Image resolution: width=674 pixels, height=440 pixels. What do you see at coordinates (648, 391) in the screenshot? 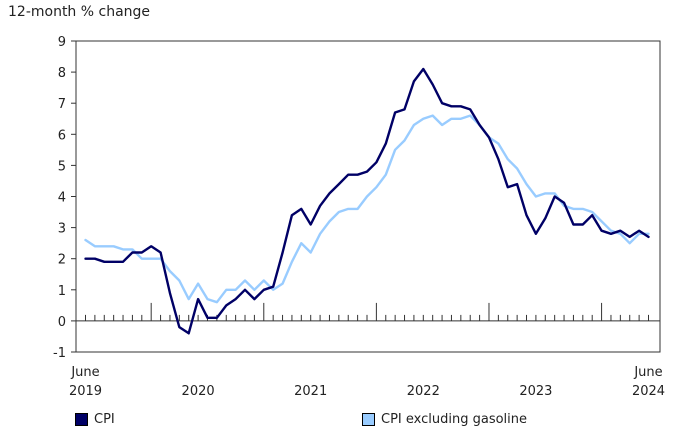
I see `x-tick-label-year: 2024` at bounding box center [648, 391].